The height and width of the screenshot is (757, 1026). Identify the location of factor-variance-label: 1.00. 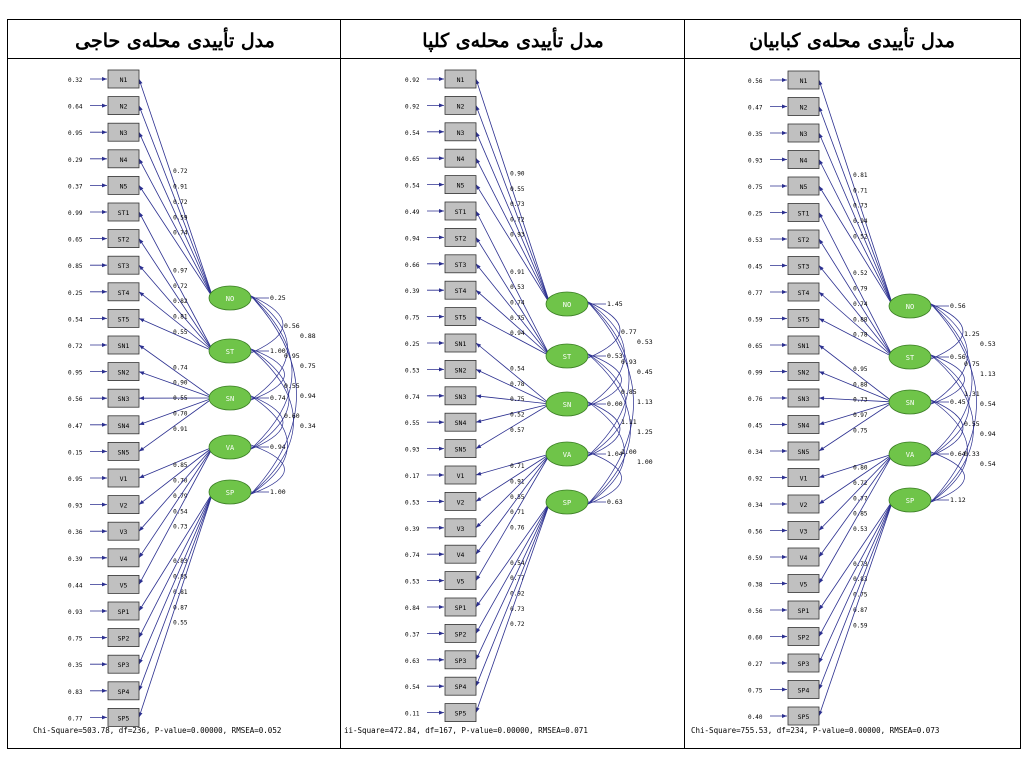
(278, 351).